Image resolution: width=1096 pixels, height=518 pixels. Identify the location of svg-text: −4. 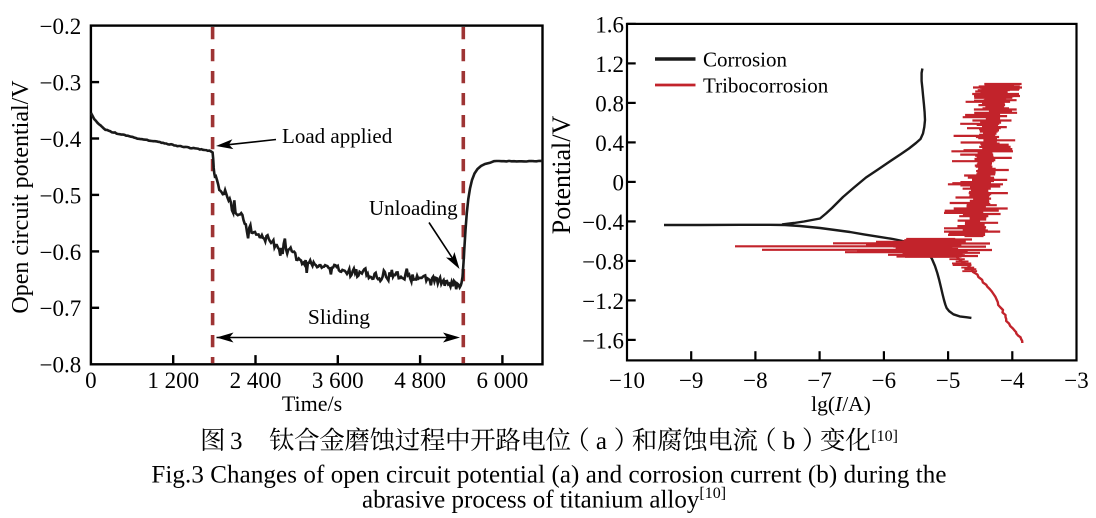
(1012, 380).